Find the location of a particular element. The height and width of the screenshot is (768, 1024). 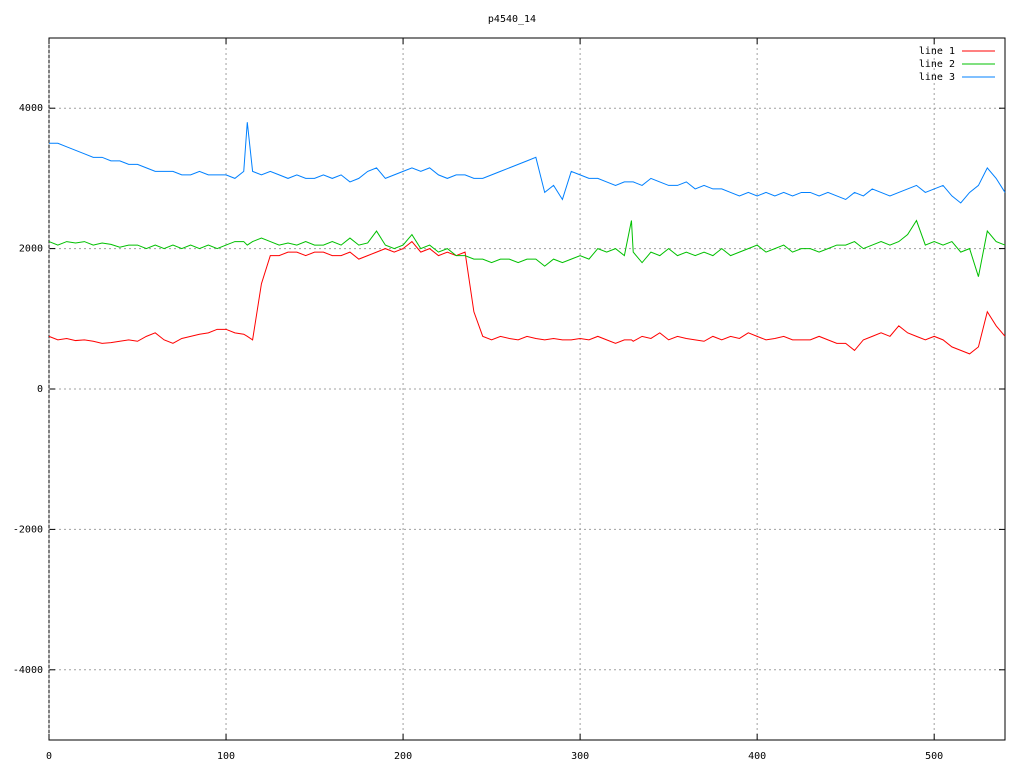

y-tick-label: 4000 is located at coordinates (31, 108).